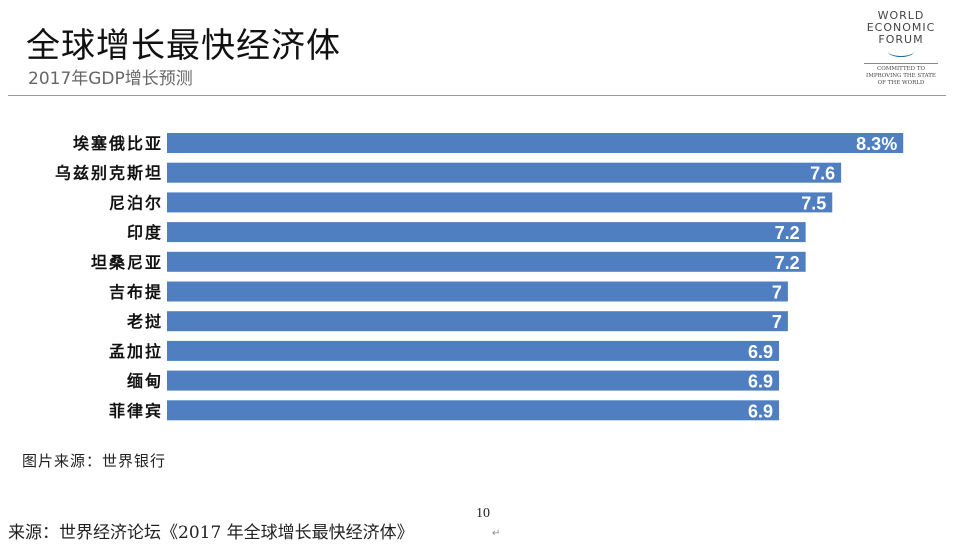 The image size is (953, 549). Describe the element at coordinates (94, 461) in the screenshot. I see `image-source: 图片来源：世界银行` at that location.